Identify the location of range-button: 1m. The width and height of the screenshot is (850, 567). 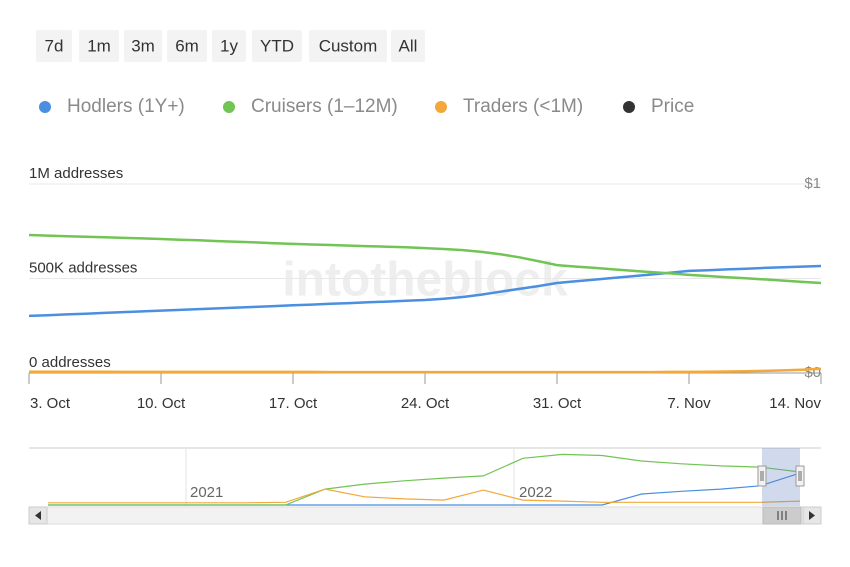
(99, 46).